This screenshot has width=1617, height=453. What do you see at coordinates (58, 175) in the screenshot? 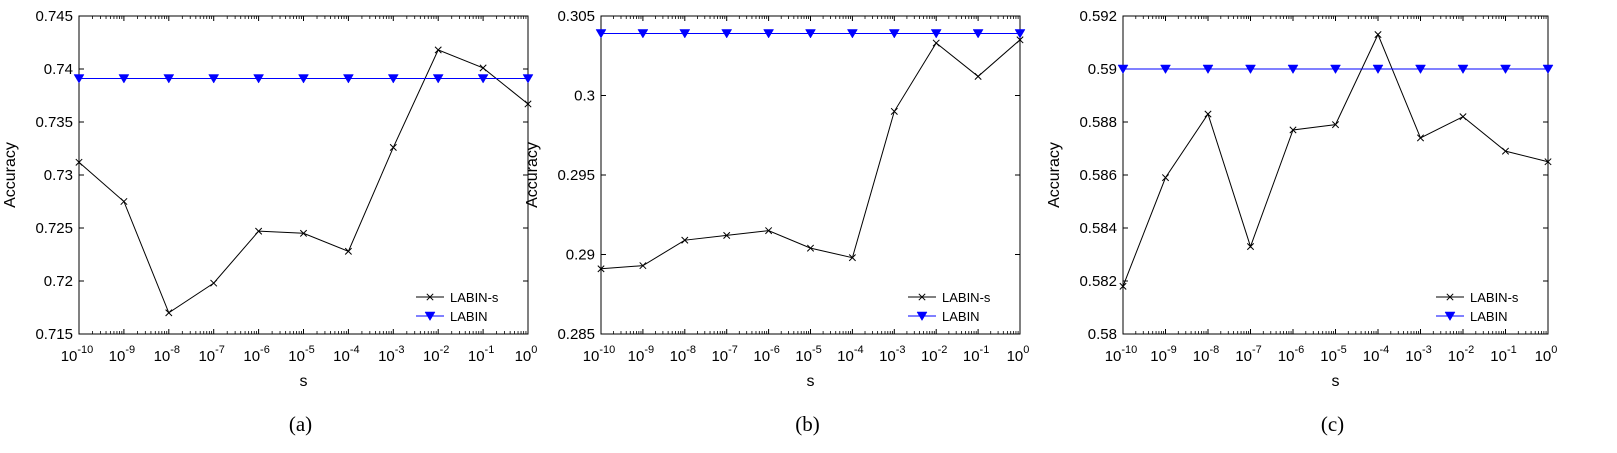
I see `y-tick-label: 0.73` at bounding box center [58, 175].